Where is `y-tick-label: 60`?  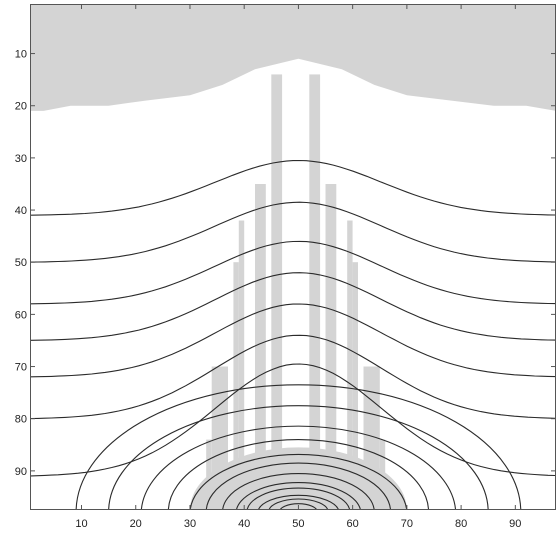
y-tick-label: 60 is located at coordinates (21, 315).